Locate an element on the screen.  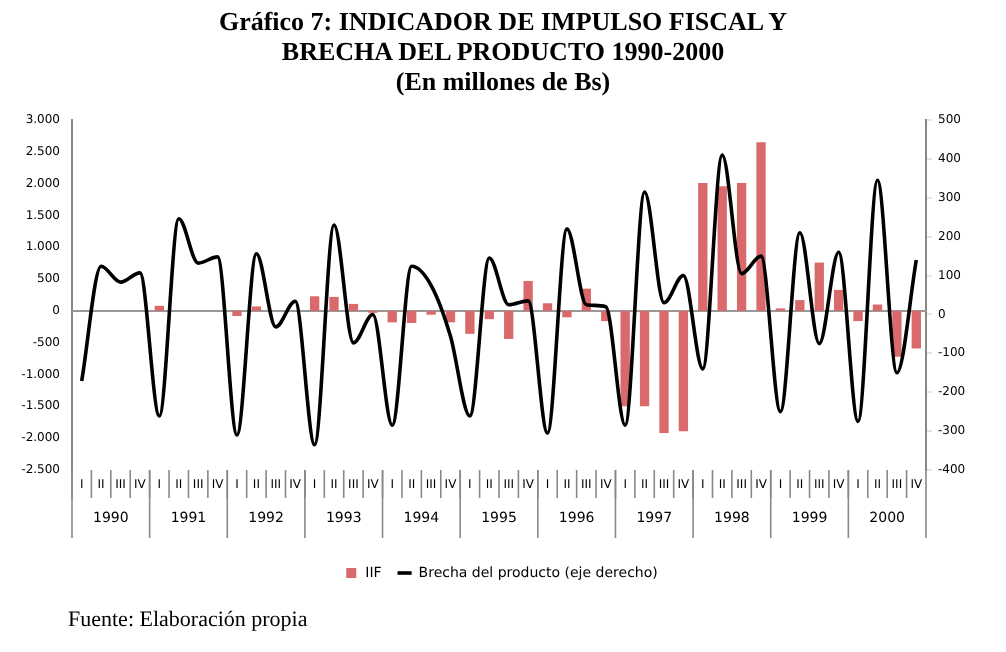
chart-title: Gráfico 7: INDICADOR DE IMPULSO FISCAL Y BRECHA DEL PRODUCTO 1990-2000 is located at coordinates (503, 36).